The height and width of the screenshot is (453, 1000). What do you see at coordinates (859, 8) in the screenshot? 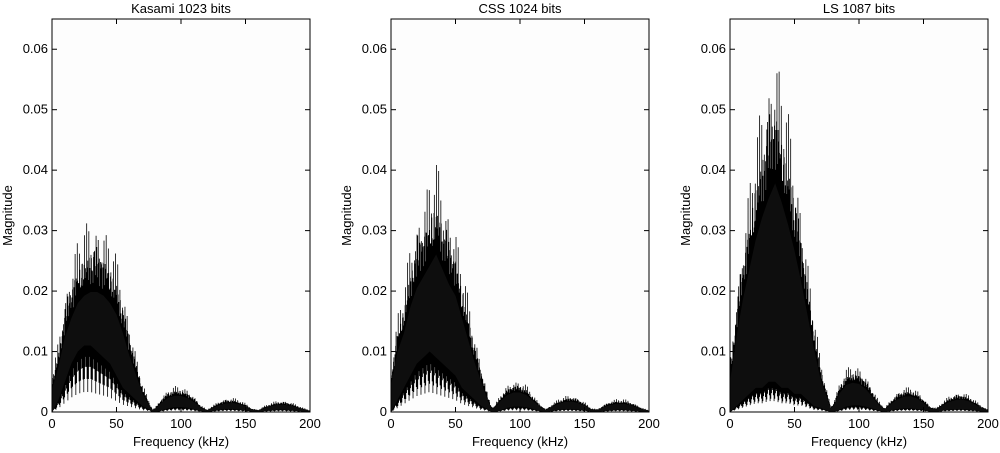
I see `panel-title: LS 1087 bits` at bounding box center [859, 8].